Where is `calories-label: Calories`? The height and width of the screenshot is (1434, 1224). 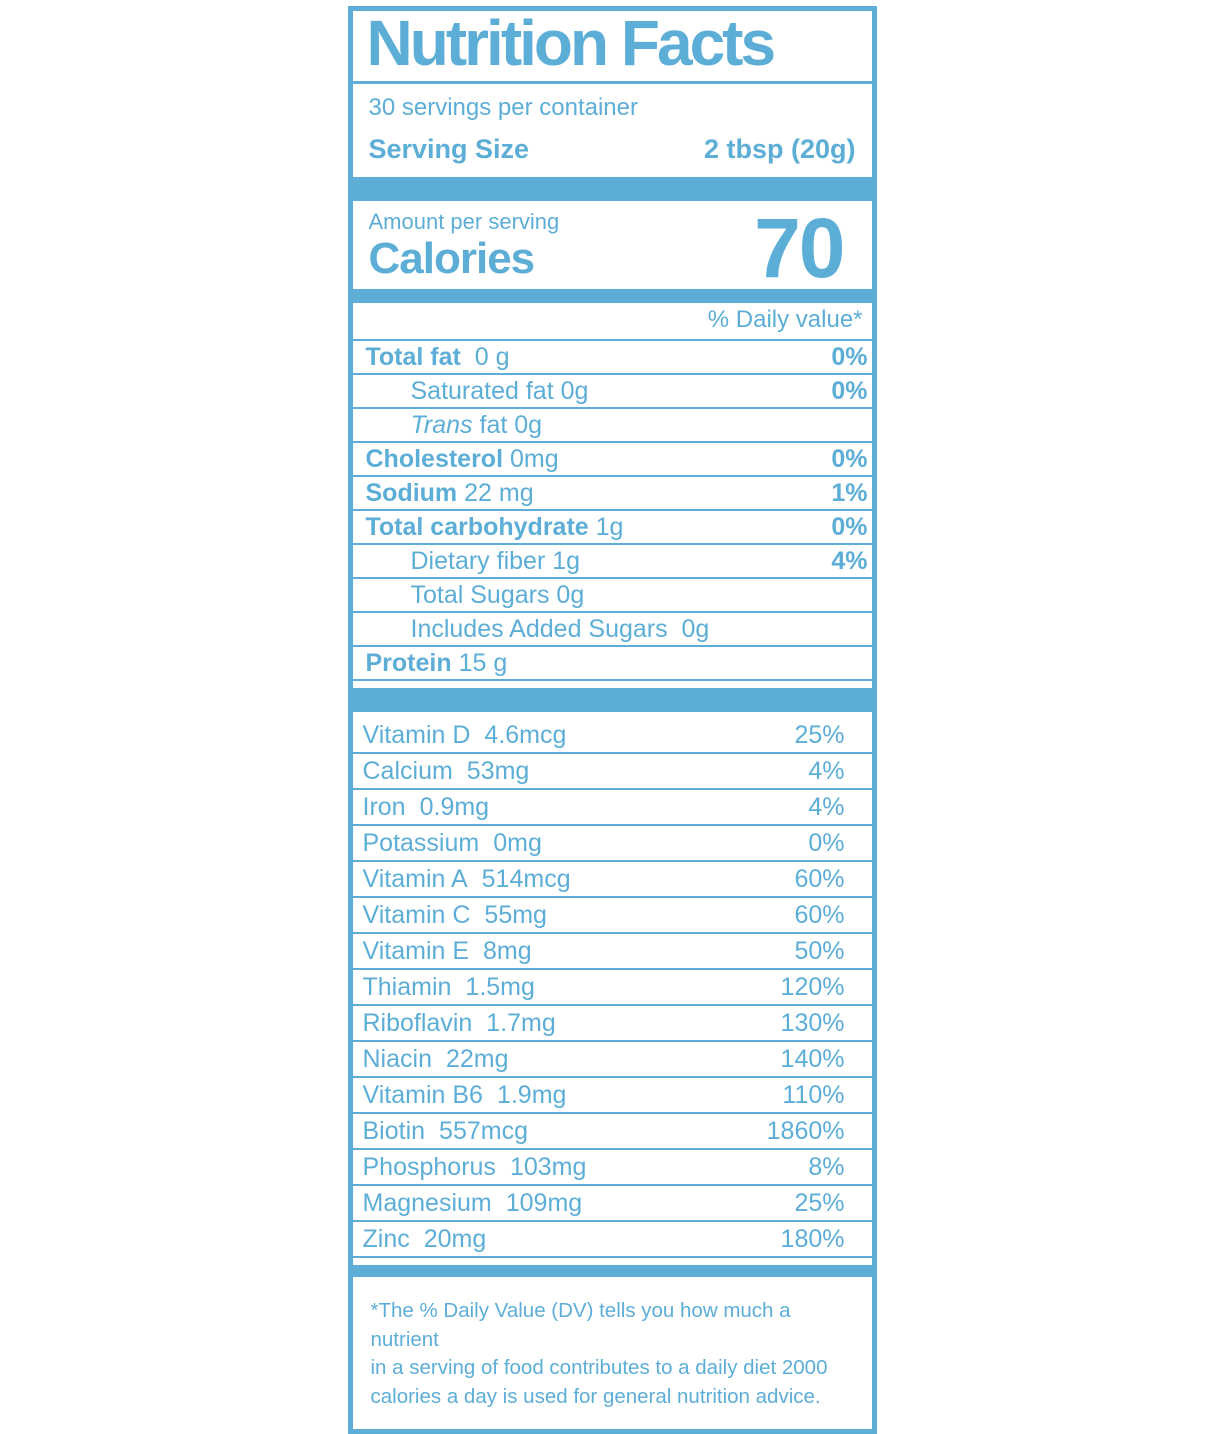 calories-label: Calories is located at coordinates (452, 258).